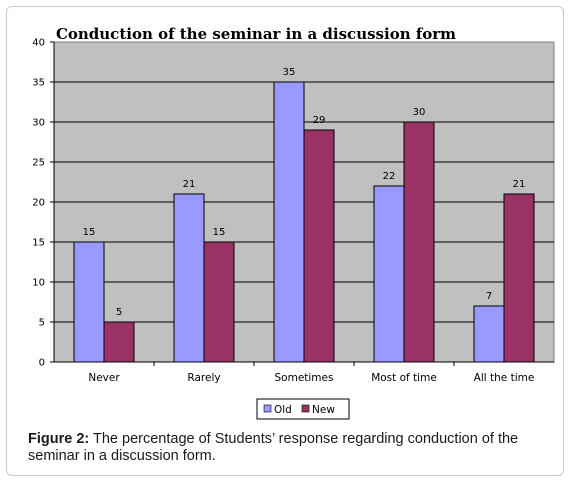  I want to click on legend-swatch-old, so click(267, 408).